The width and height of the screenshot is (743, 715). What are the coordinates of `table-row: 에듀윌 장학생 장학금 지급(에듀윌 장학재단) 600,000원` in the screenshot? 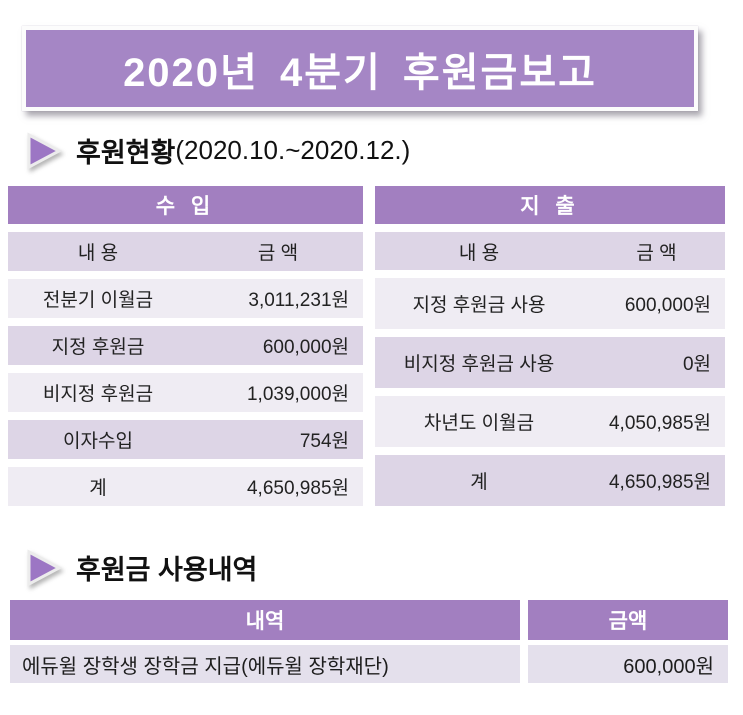 It's located at (369, 664).